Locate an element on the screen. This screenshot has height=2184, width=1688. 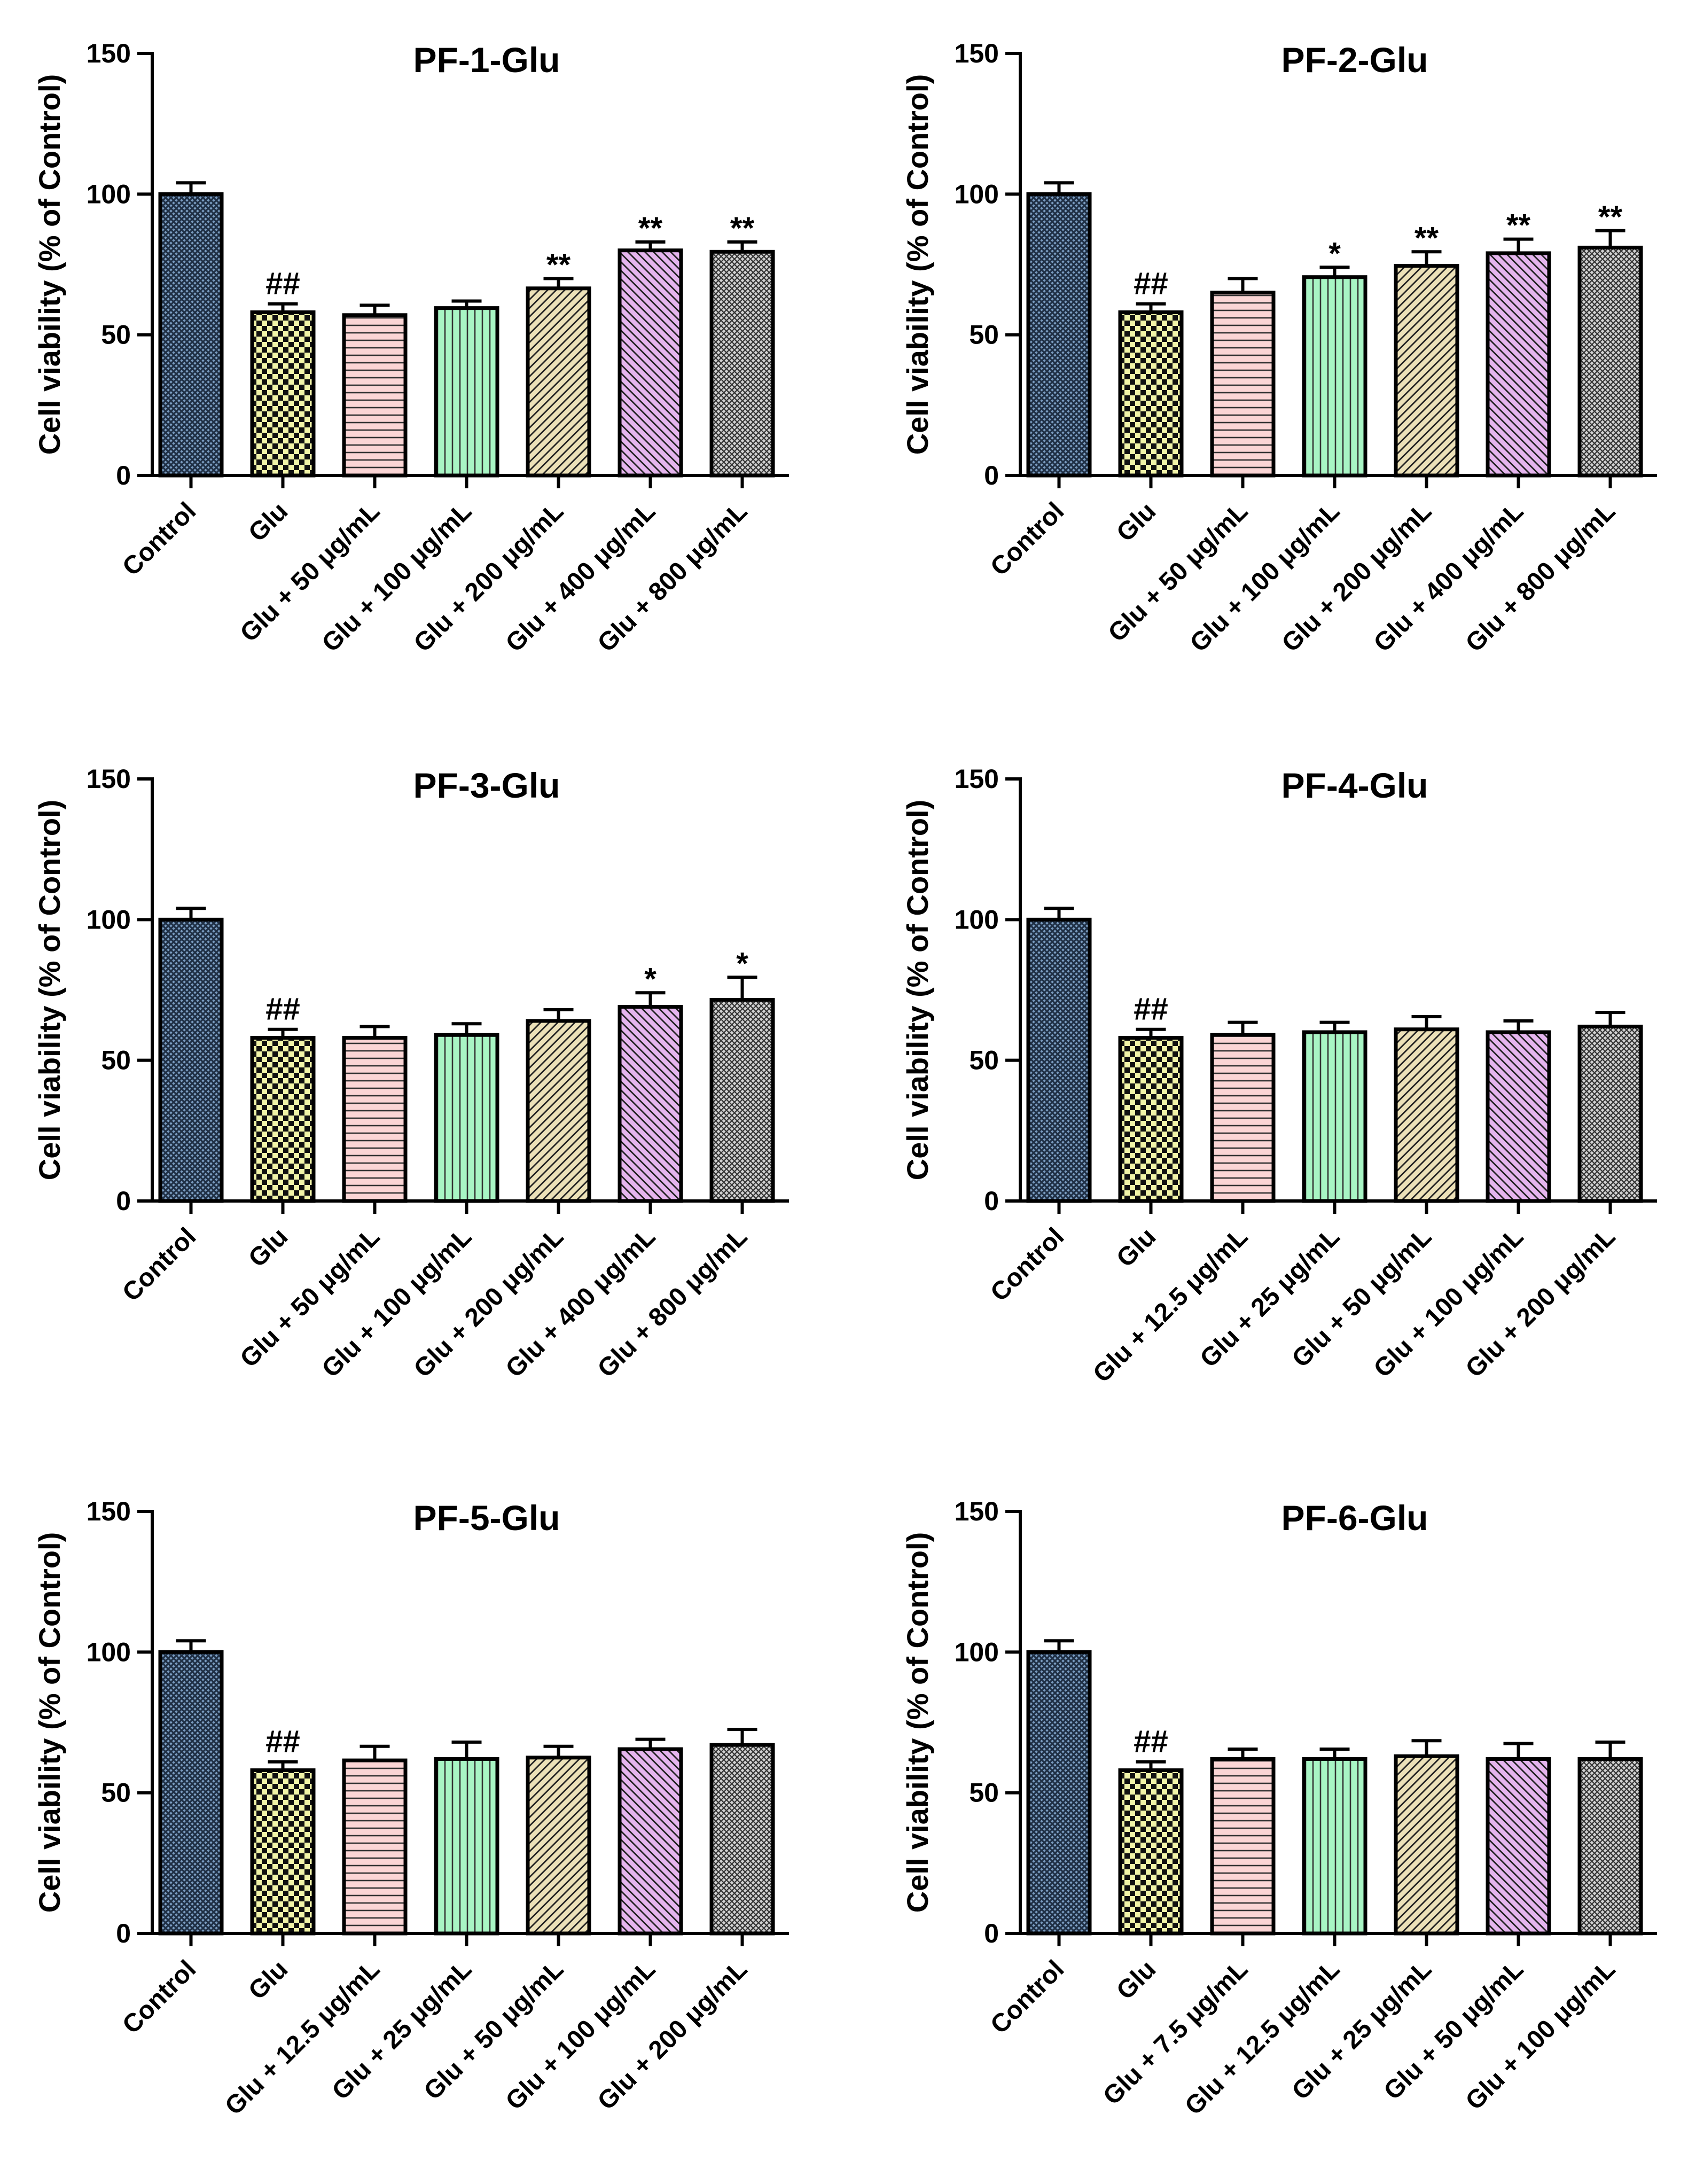
chart-title: PF-2-Glu is located at coordinates (1354, 60).